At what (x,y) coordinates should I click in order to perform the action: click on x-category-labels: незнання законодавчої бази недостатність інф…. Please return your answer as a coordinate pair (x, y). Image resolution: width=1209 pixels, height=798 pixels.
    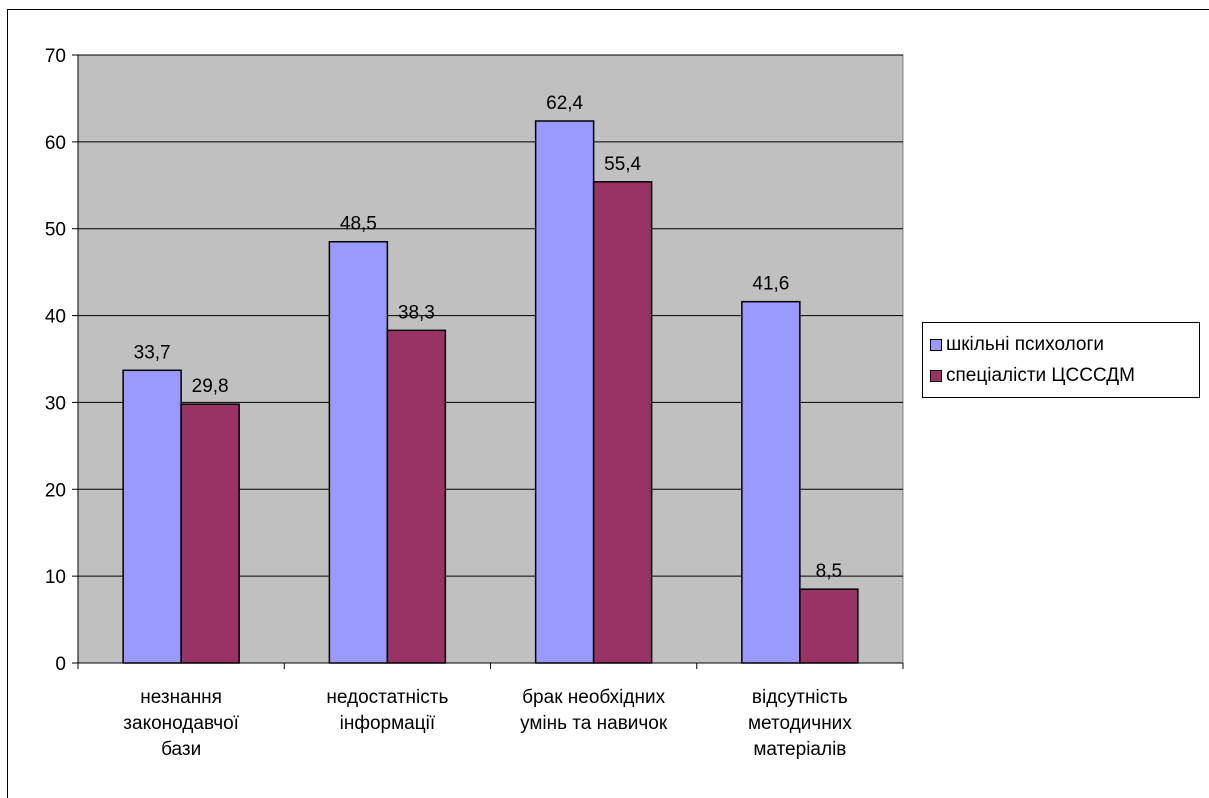
    Looking at the image, I should click on (487, 723).